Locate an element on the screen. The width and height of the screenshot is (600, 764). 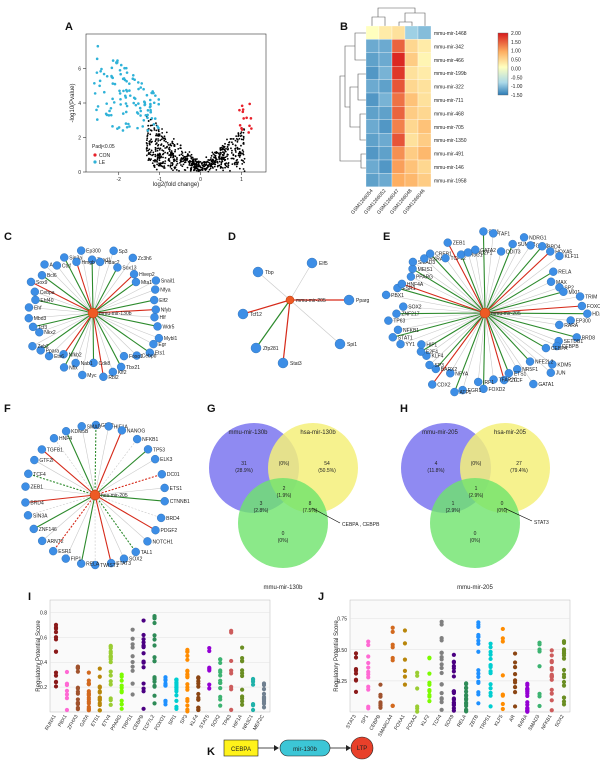
flow-circle-ltp-label: LTP is located at coordinates (362, 749).